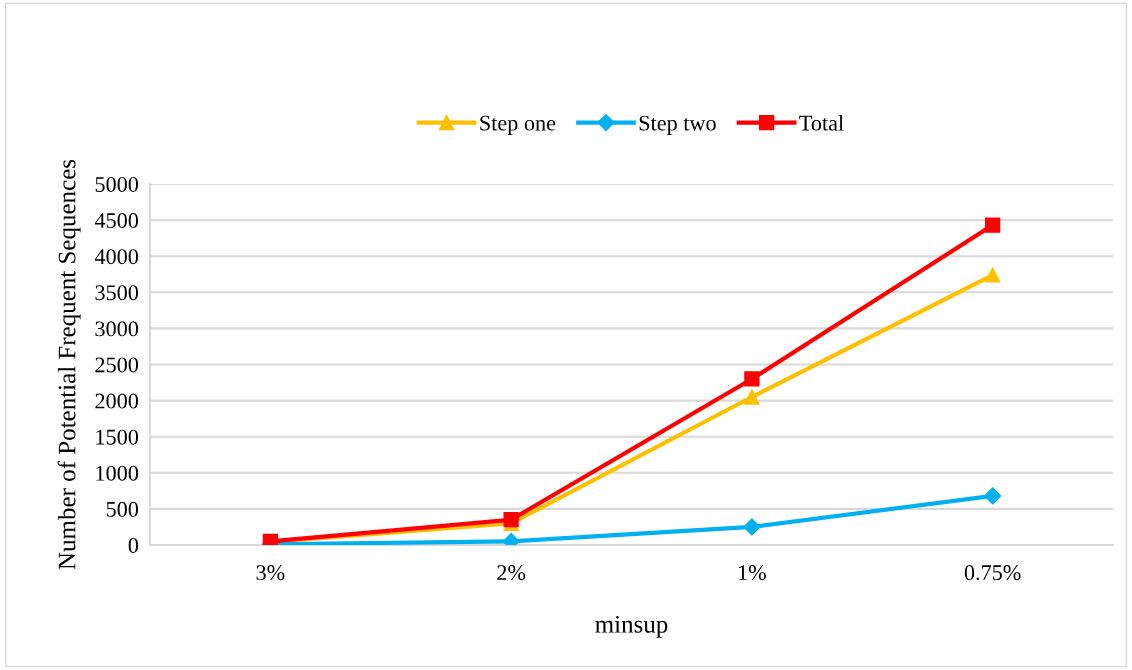 The height and width of the screenshot is (670, 1132). What do you see at coordinates (511, 573) in the screenshot?
I see `x-tick-label: 2%` at bounding box center [511, 573].